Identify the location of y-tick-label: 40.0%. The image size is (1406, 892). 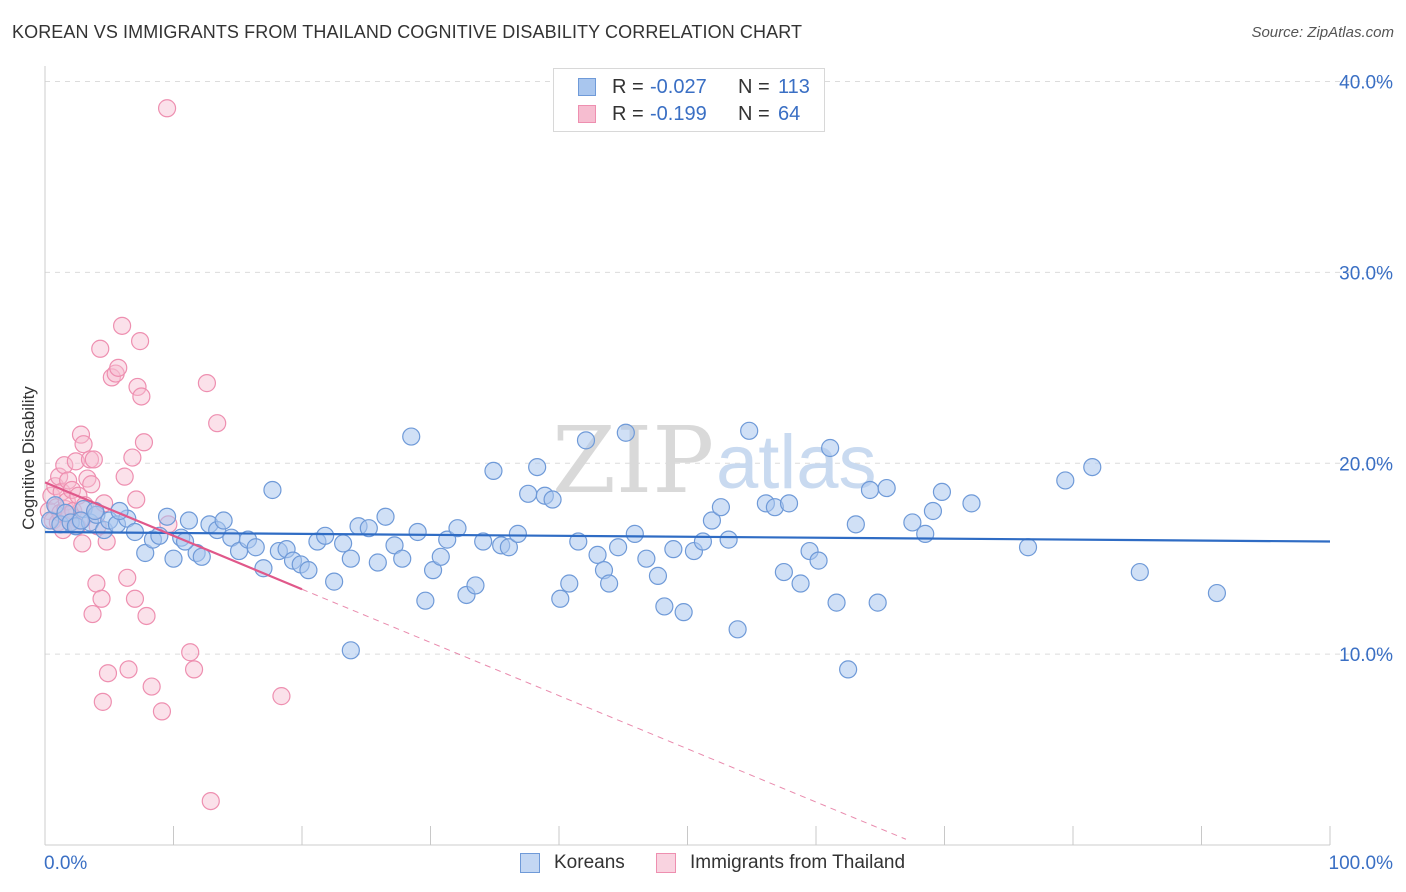
(1366, 83).